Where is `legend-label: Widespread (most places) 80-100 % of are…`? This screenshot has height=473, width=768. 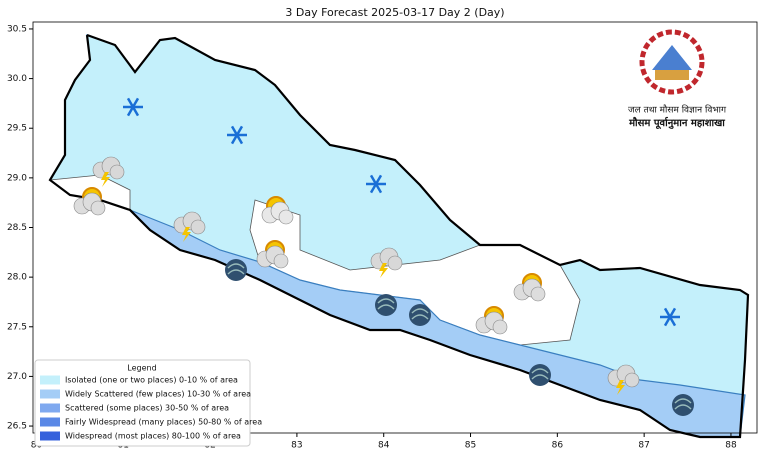
legend-label: Widespread (most places) 80-100 % of are… is located at coordinates (153, 436).